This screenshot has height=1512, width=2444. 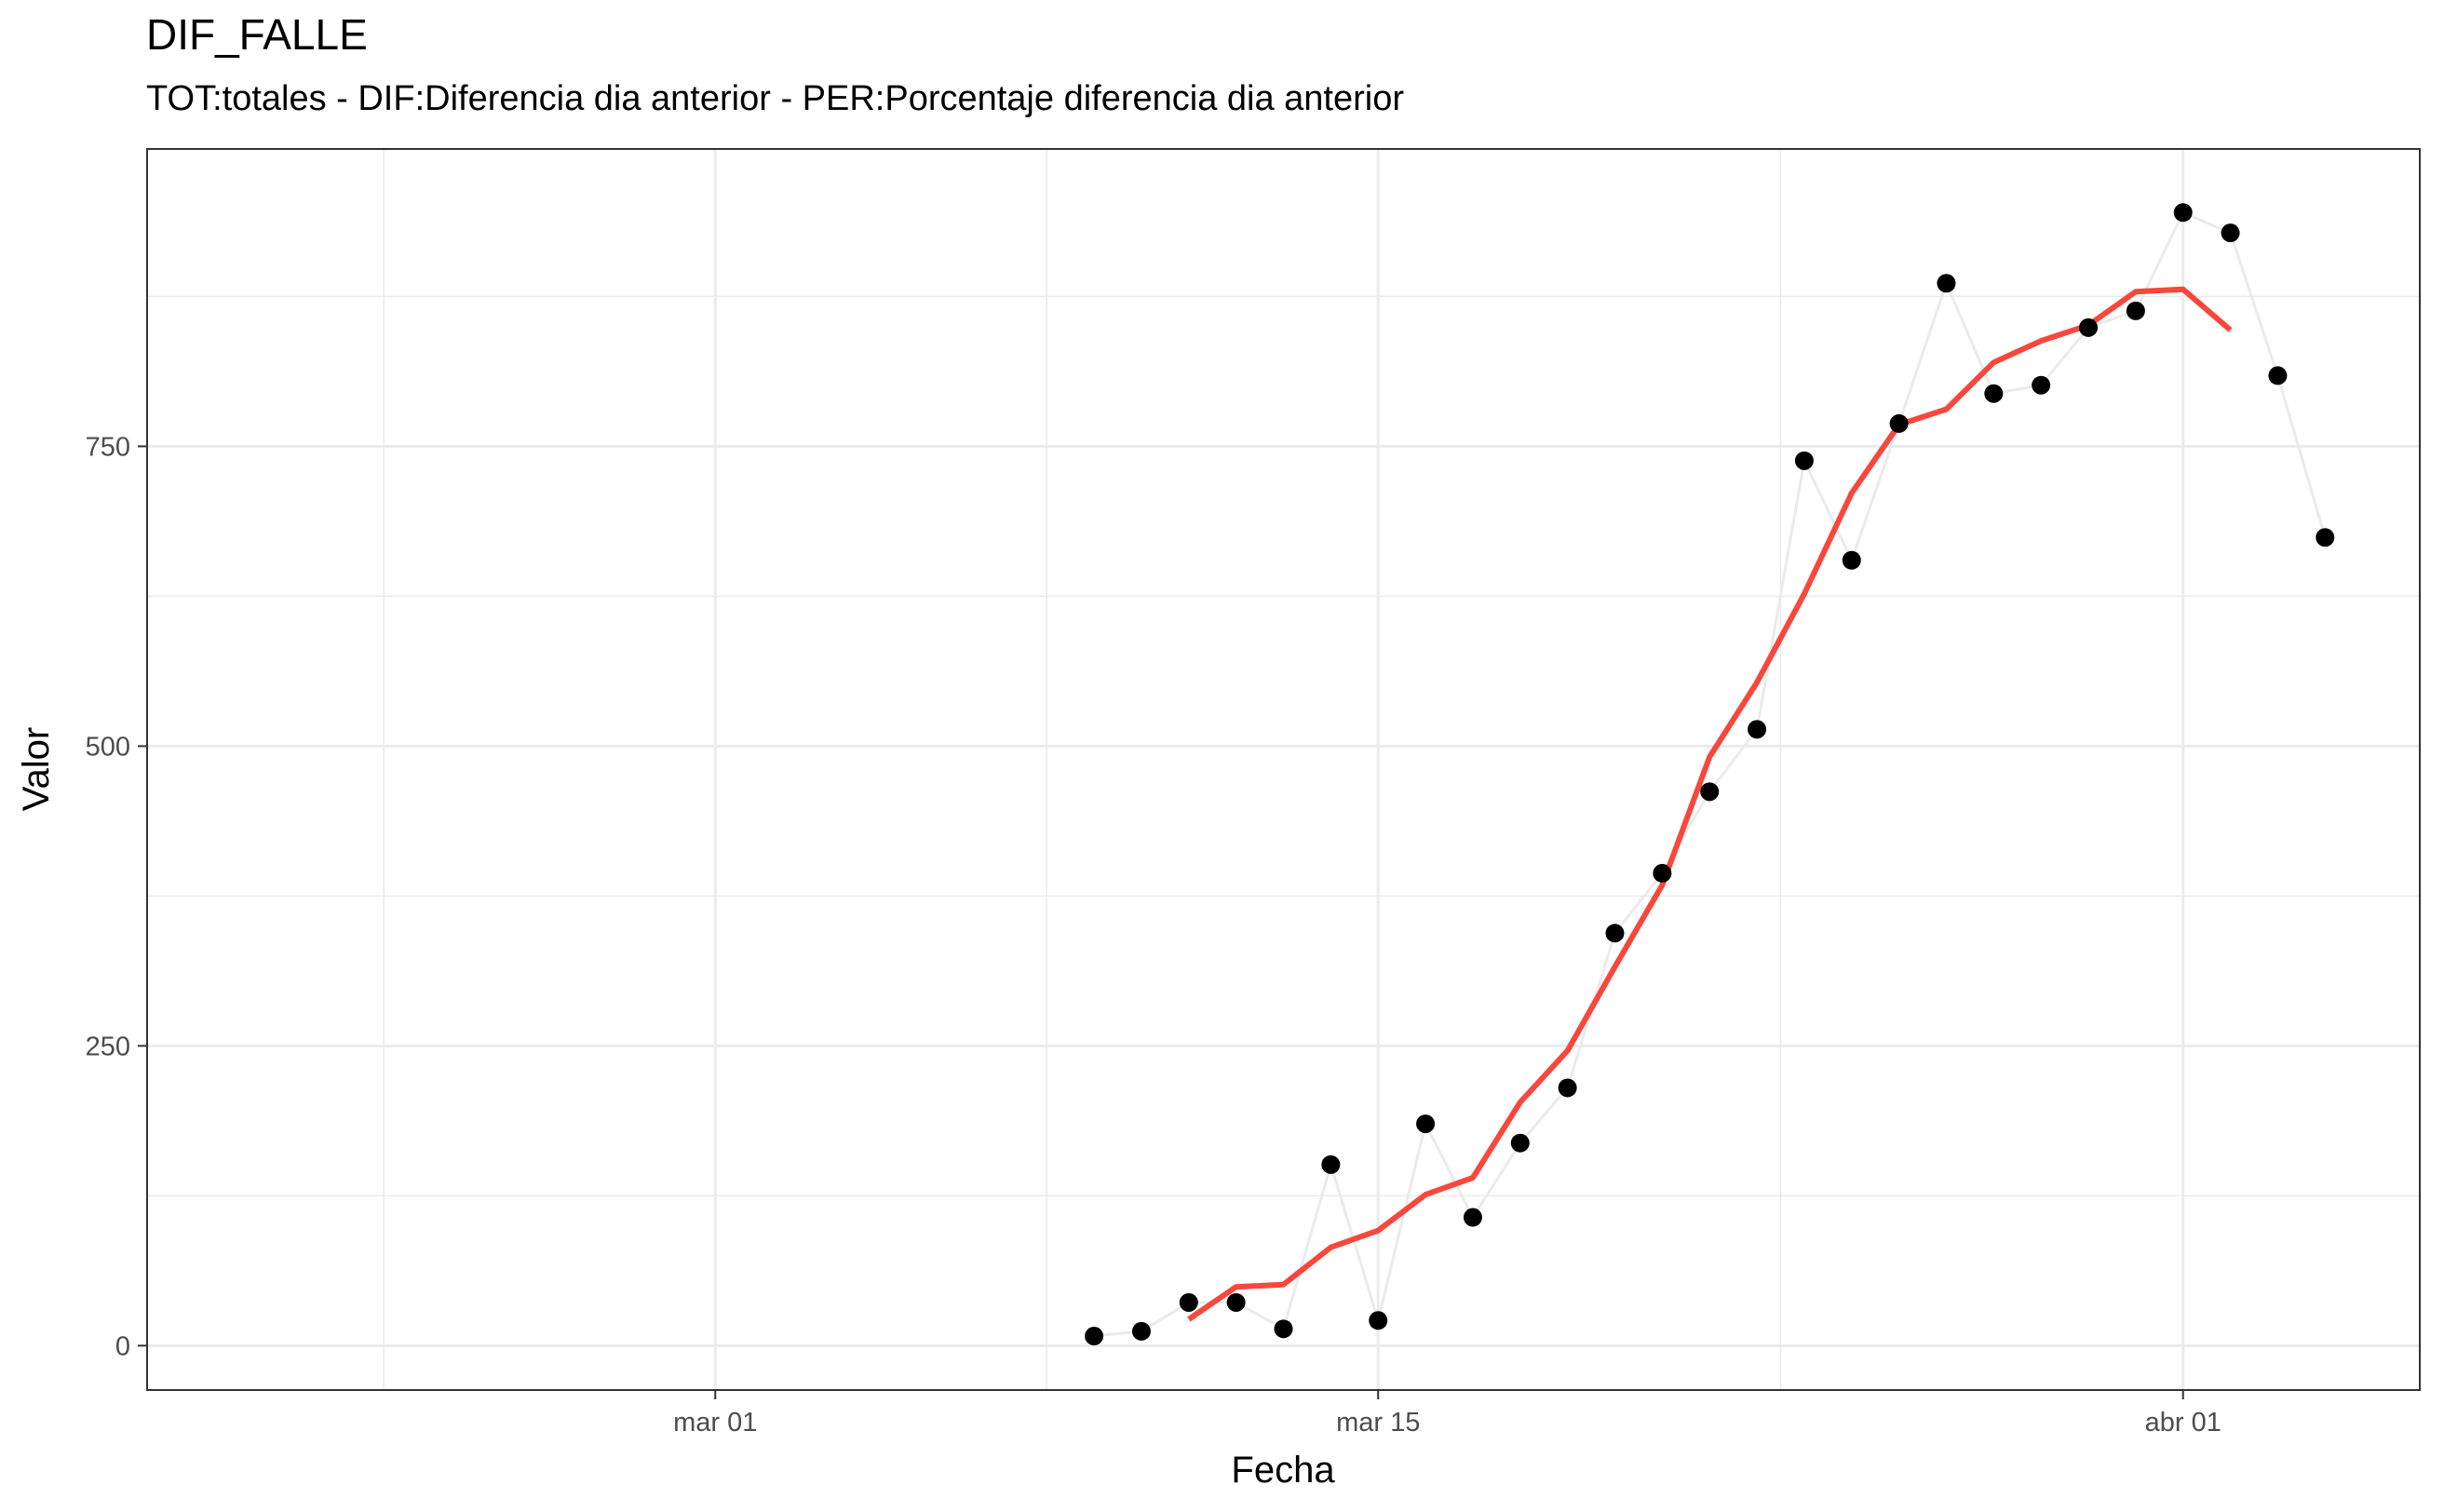 I want to click on x-tick-label: mar 15, so click(x=1378, y=1423).